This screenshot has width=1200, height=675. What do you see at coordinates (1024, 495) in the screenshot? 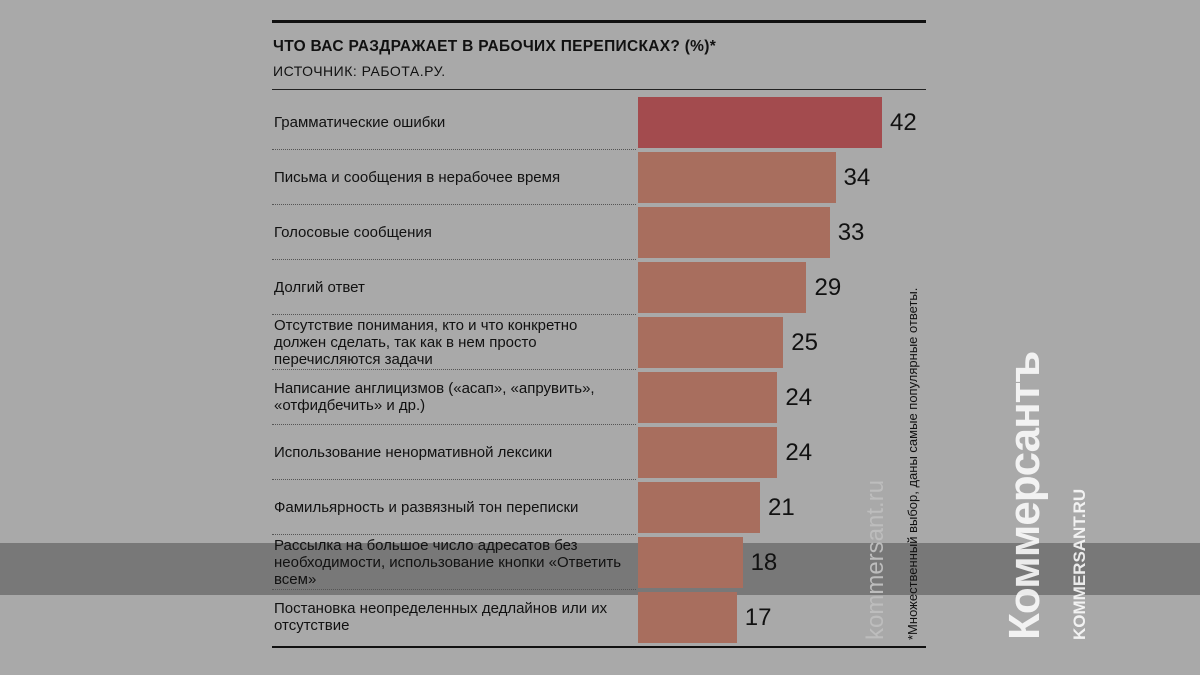
I see `watermark-logo: Коммерсантъ` at bounding box center [1024, 495].